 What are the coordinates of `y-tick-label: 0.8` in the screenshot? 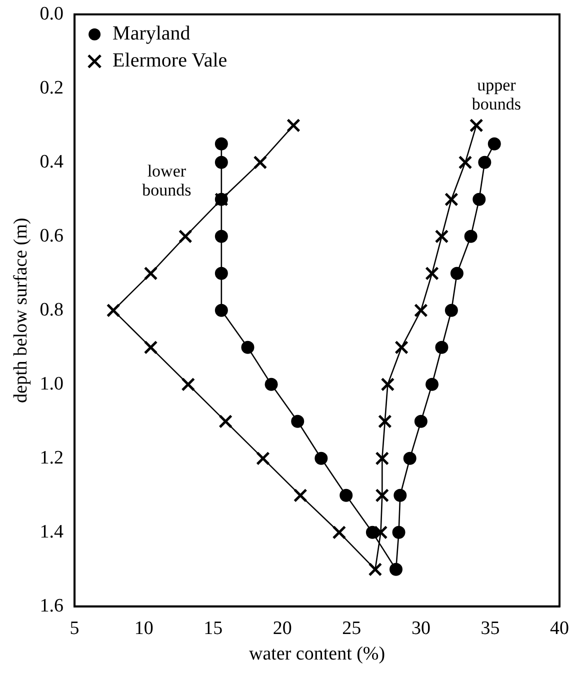 It's located at (52, 309).